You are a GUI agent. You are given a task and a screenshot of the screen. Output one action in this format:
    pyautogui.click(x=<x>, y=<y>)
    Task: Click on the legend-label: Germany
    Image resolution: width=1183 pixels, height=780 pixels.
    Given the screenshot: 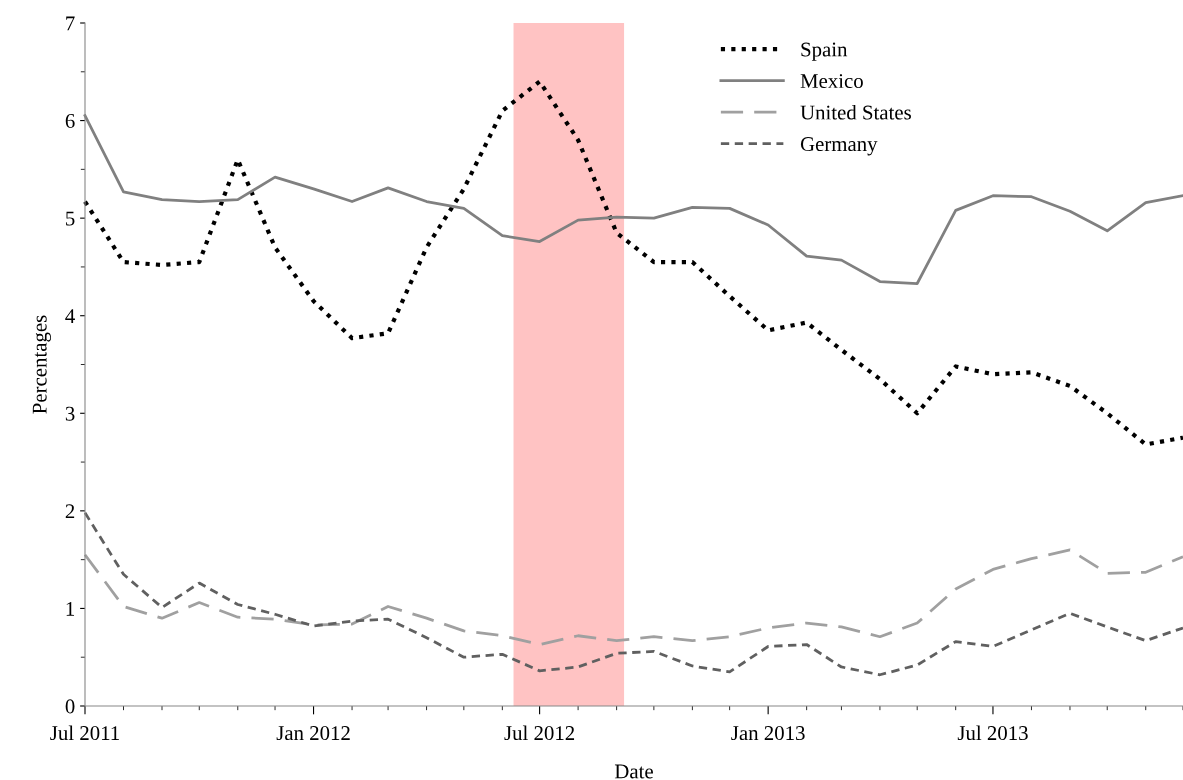 What is the action you would take?
    pyautogui.click(x=839, y=146)
    